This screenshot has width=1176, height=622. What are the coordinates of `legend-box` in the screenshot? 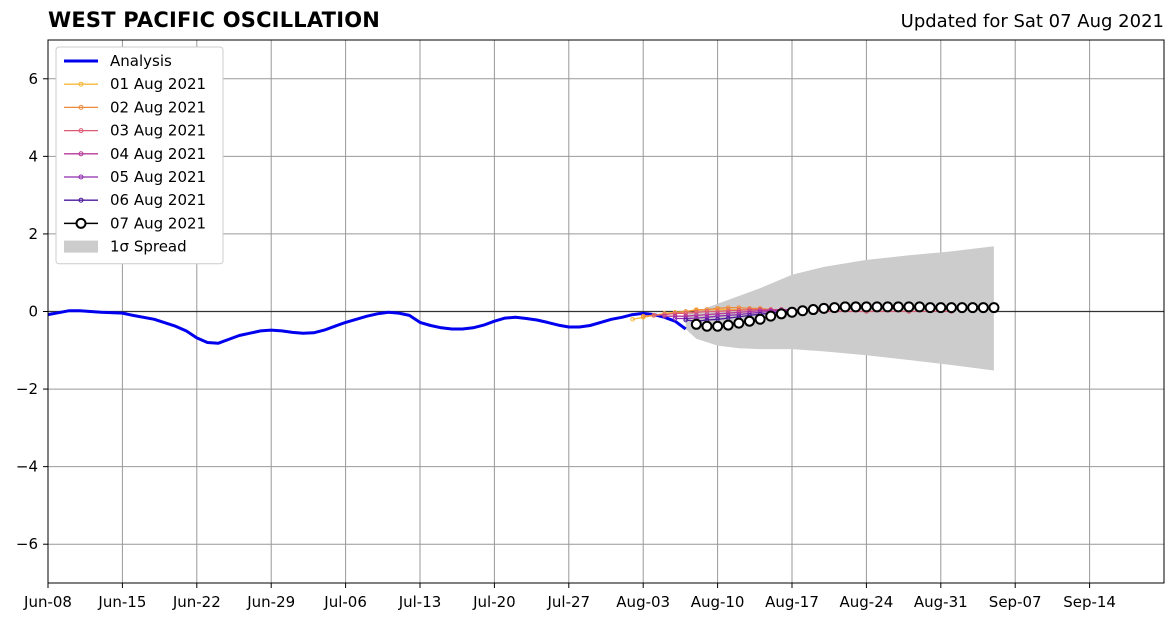 It's located at (139, 155).